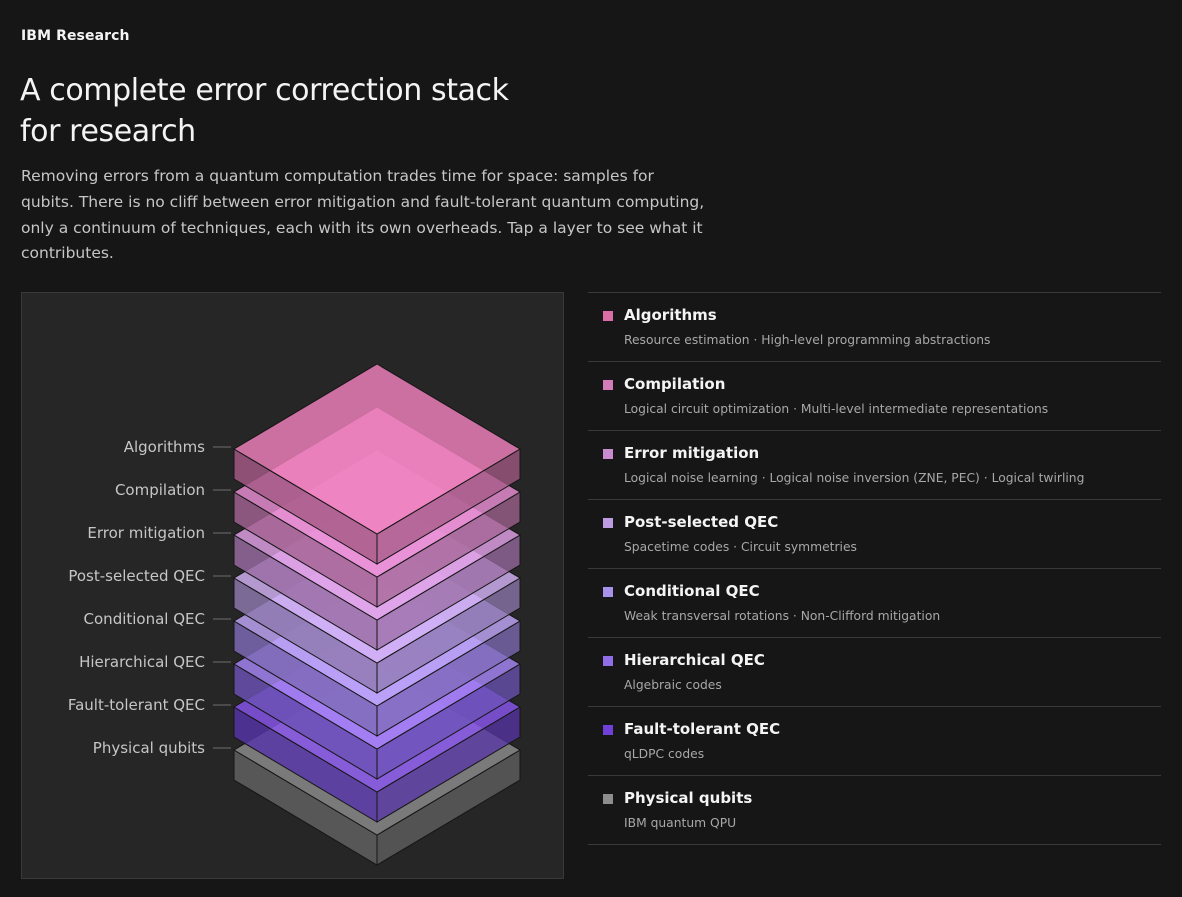 This screenshot has height=897, width=1182. Describe the element at coordinates (680, 823) in the screenshot. I see `legend-item-detail: IBM quantum QPU` at that location.